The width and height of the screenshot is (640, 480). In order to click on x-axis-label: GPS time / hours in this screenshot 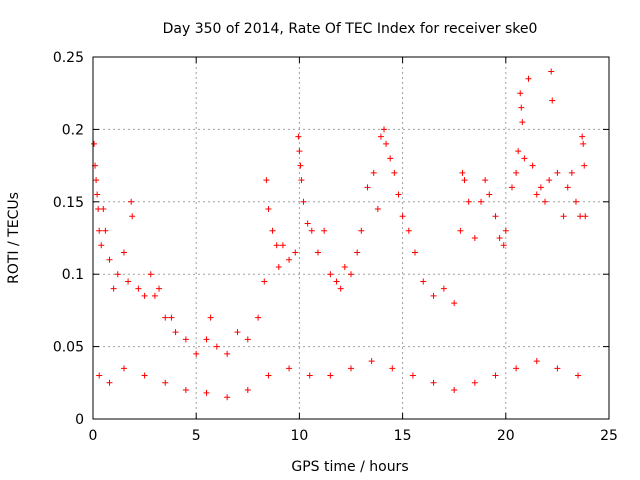, I will do `click(349, 467)`.